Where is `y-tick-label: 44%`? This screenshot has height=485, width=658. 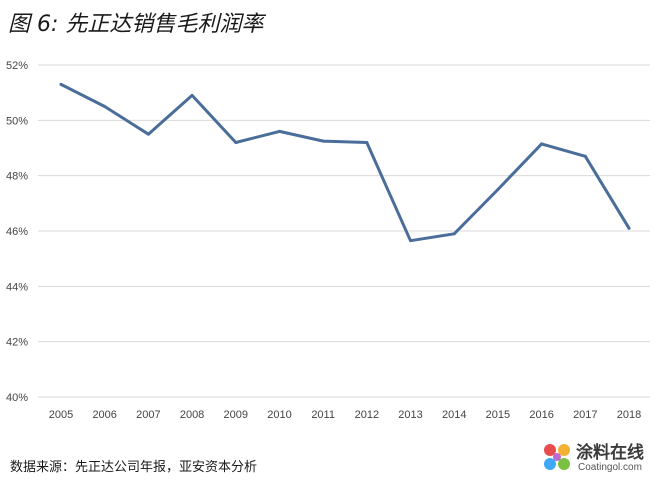 y-tick-label: 44% is located at coordinates (17, 287).